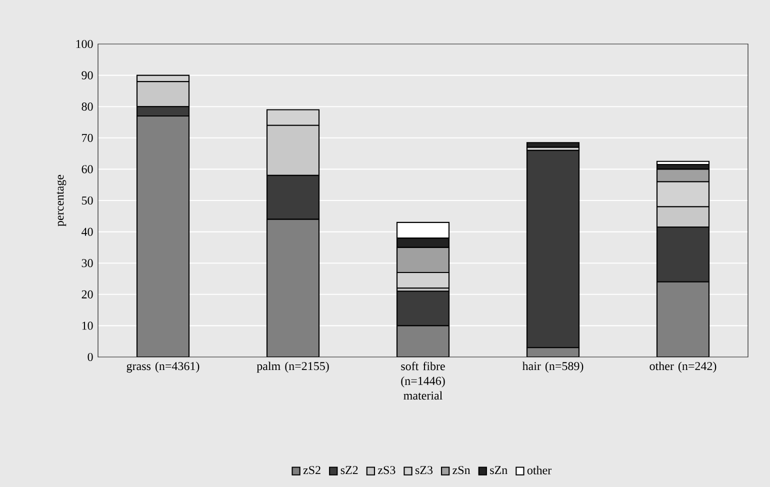 This screenshot has width=770, height=487. Describe the element at coordinates (90, 357) in the screenshot. I see `y-tick-label: 0` at that location.